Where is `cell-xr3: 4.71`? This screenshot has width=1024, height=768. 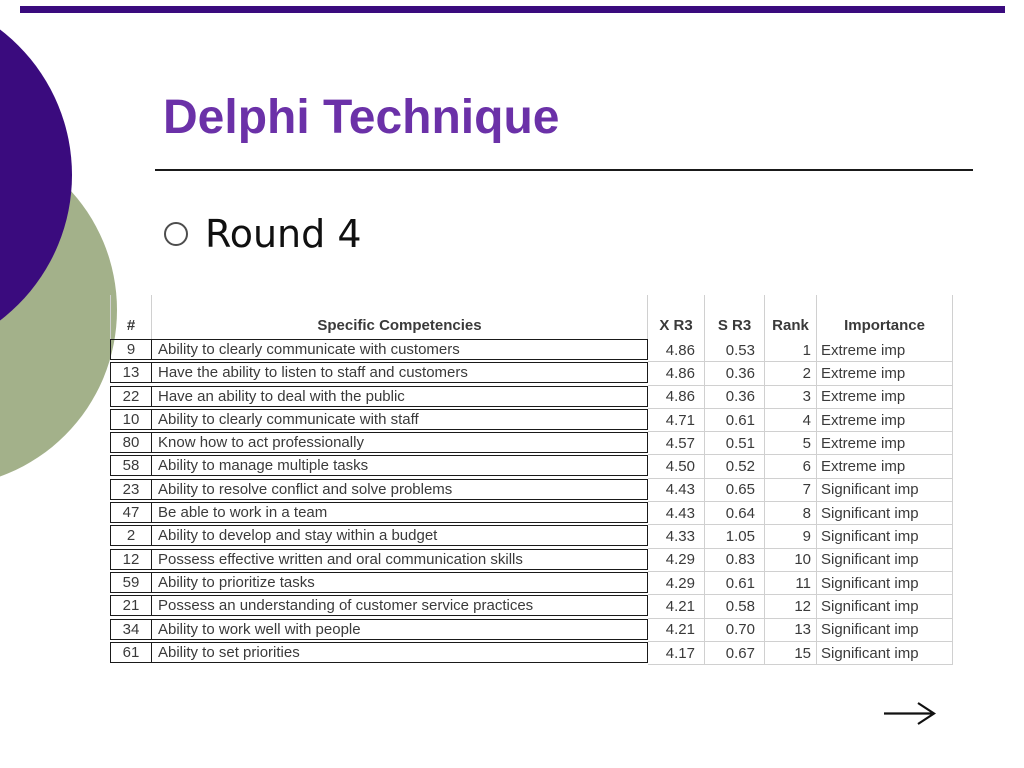
cell-xr3: 4.71 is located at coordinates (676, 420).